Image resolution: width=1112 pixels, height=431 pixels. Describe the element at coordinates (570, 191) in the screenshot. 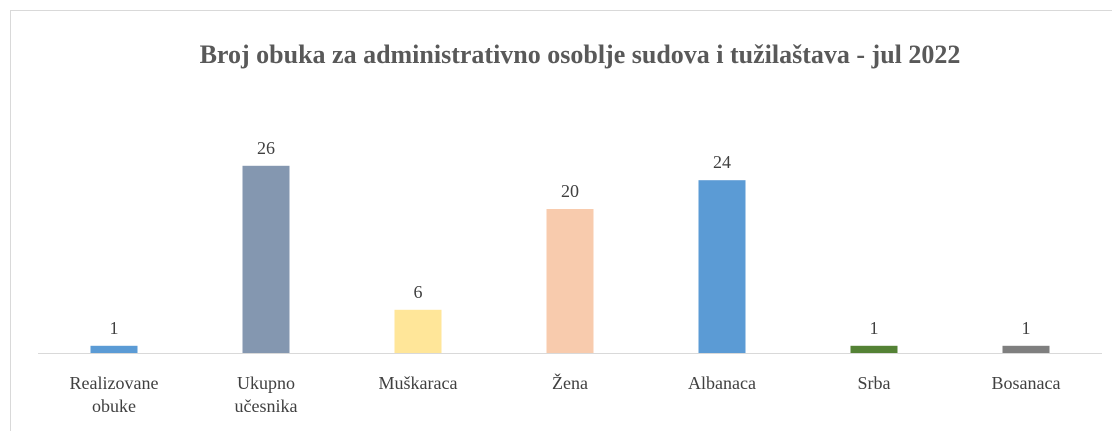

I see `value-label: 20` at that location.